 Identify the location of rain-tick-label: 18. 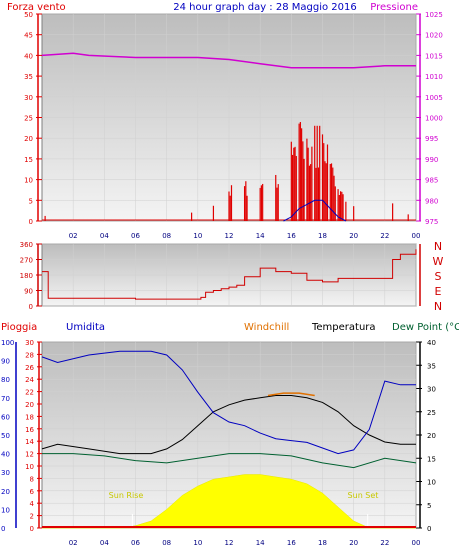
(29, 417).